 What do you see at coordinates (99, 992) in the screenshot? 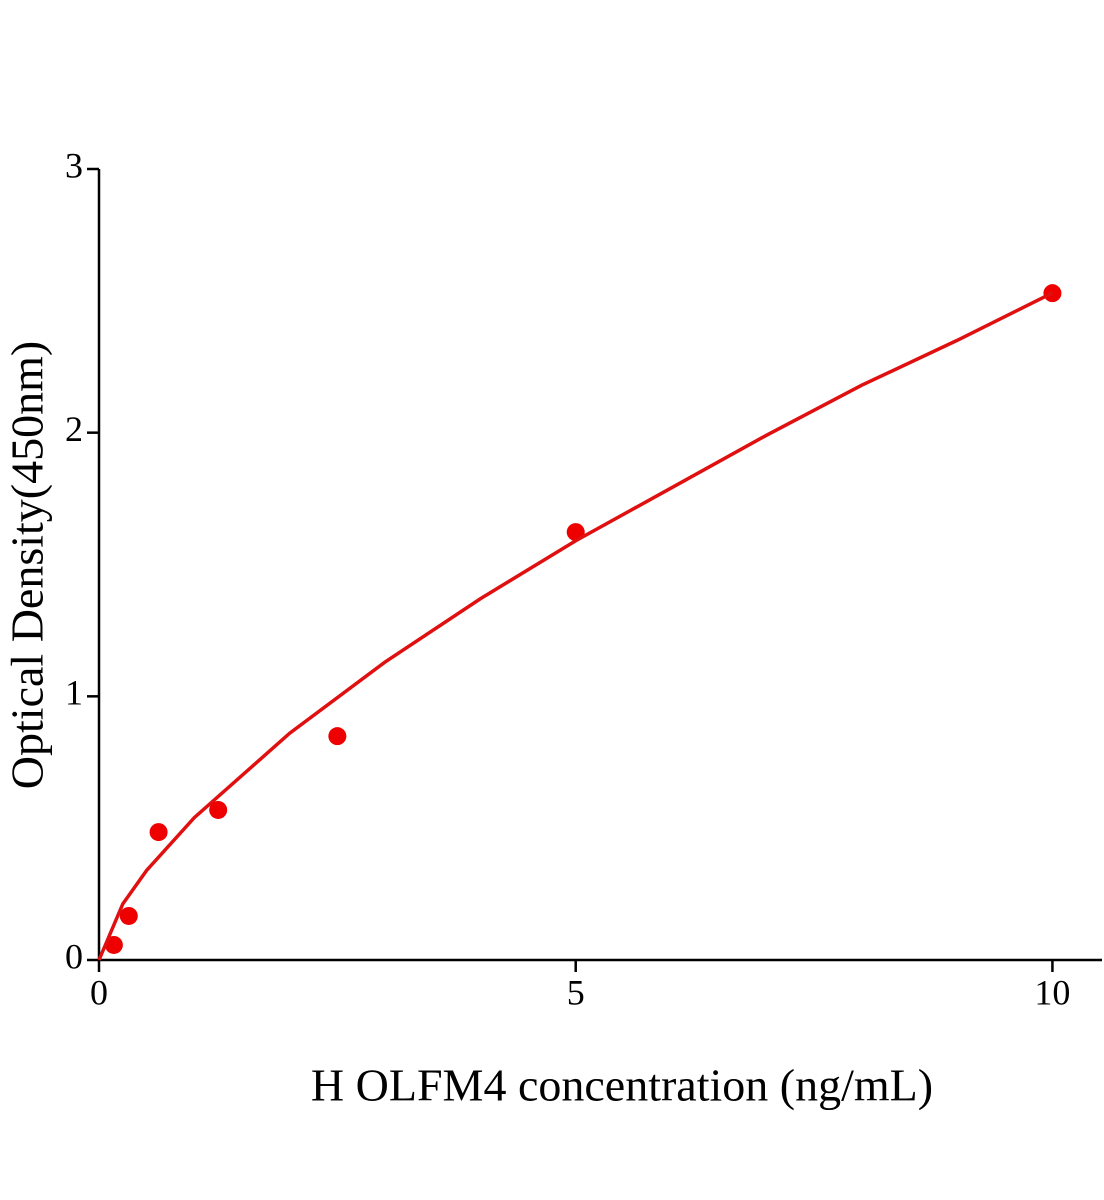
I see `x-tick-label: 0` at bounding box center [99, 992].